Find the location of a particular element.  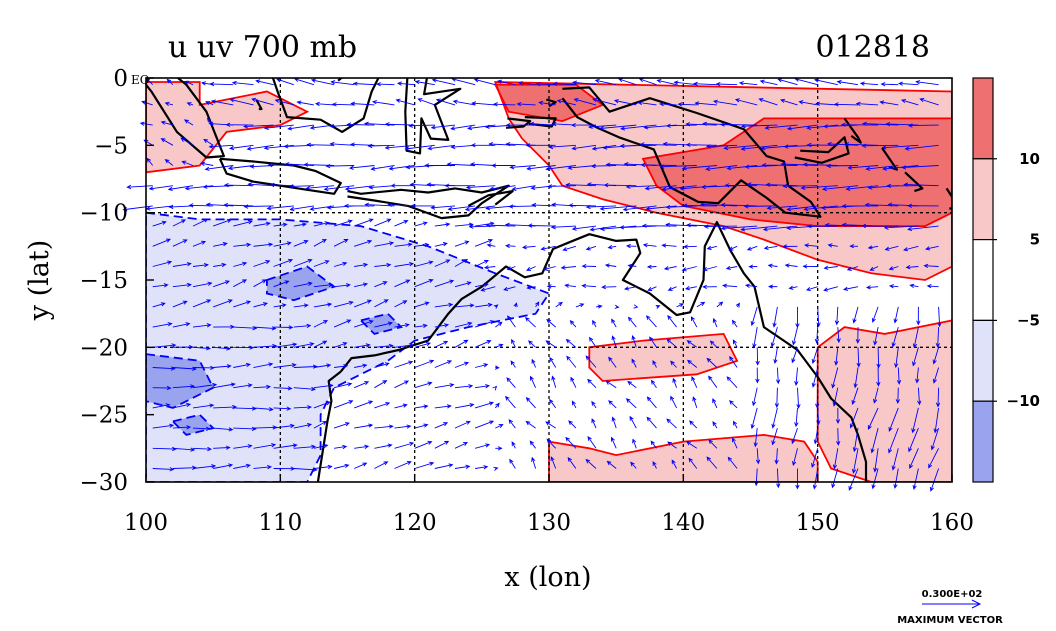

y-tick-label: −30 is located at coordinates (103, 483).